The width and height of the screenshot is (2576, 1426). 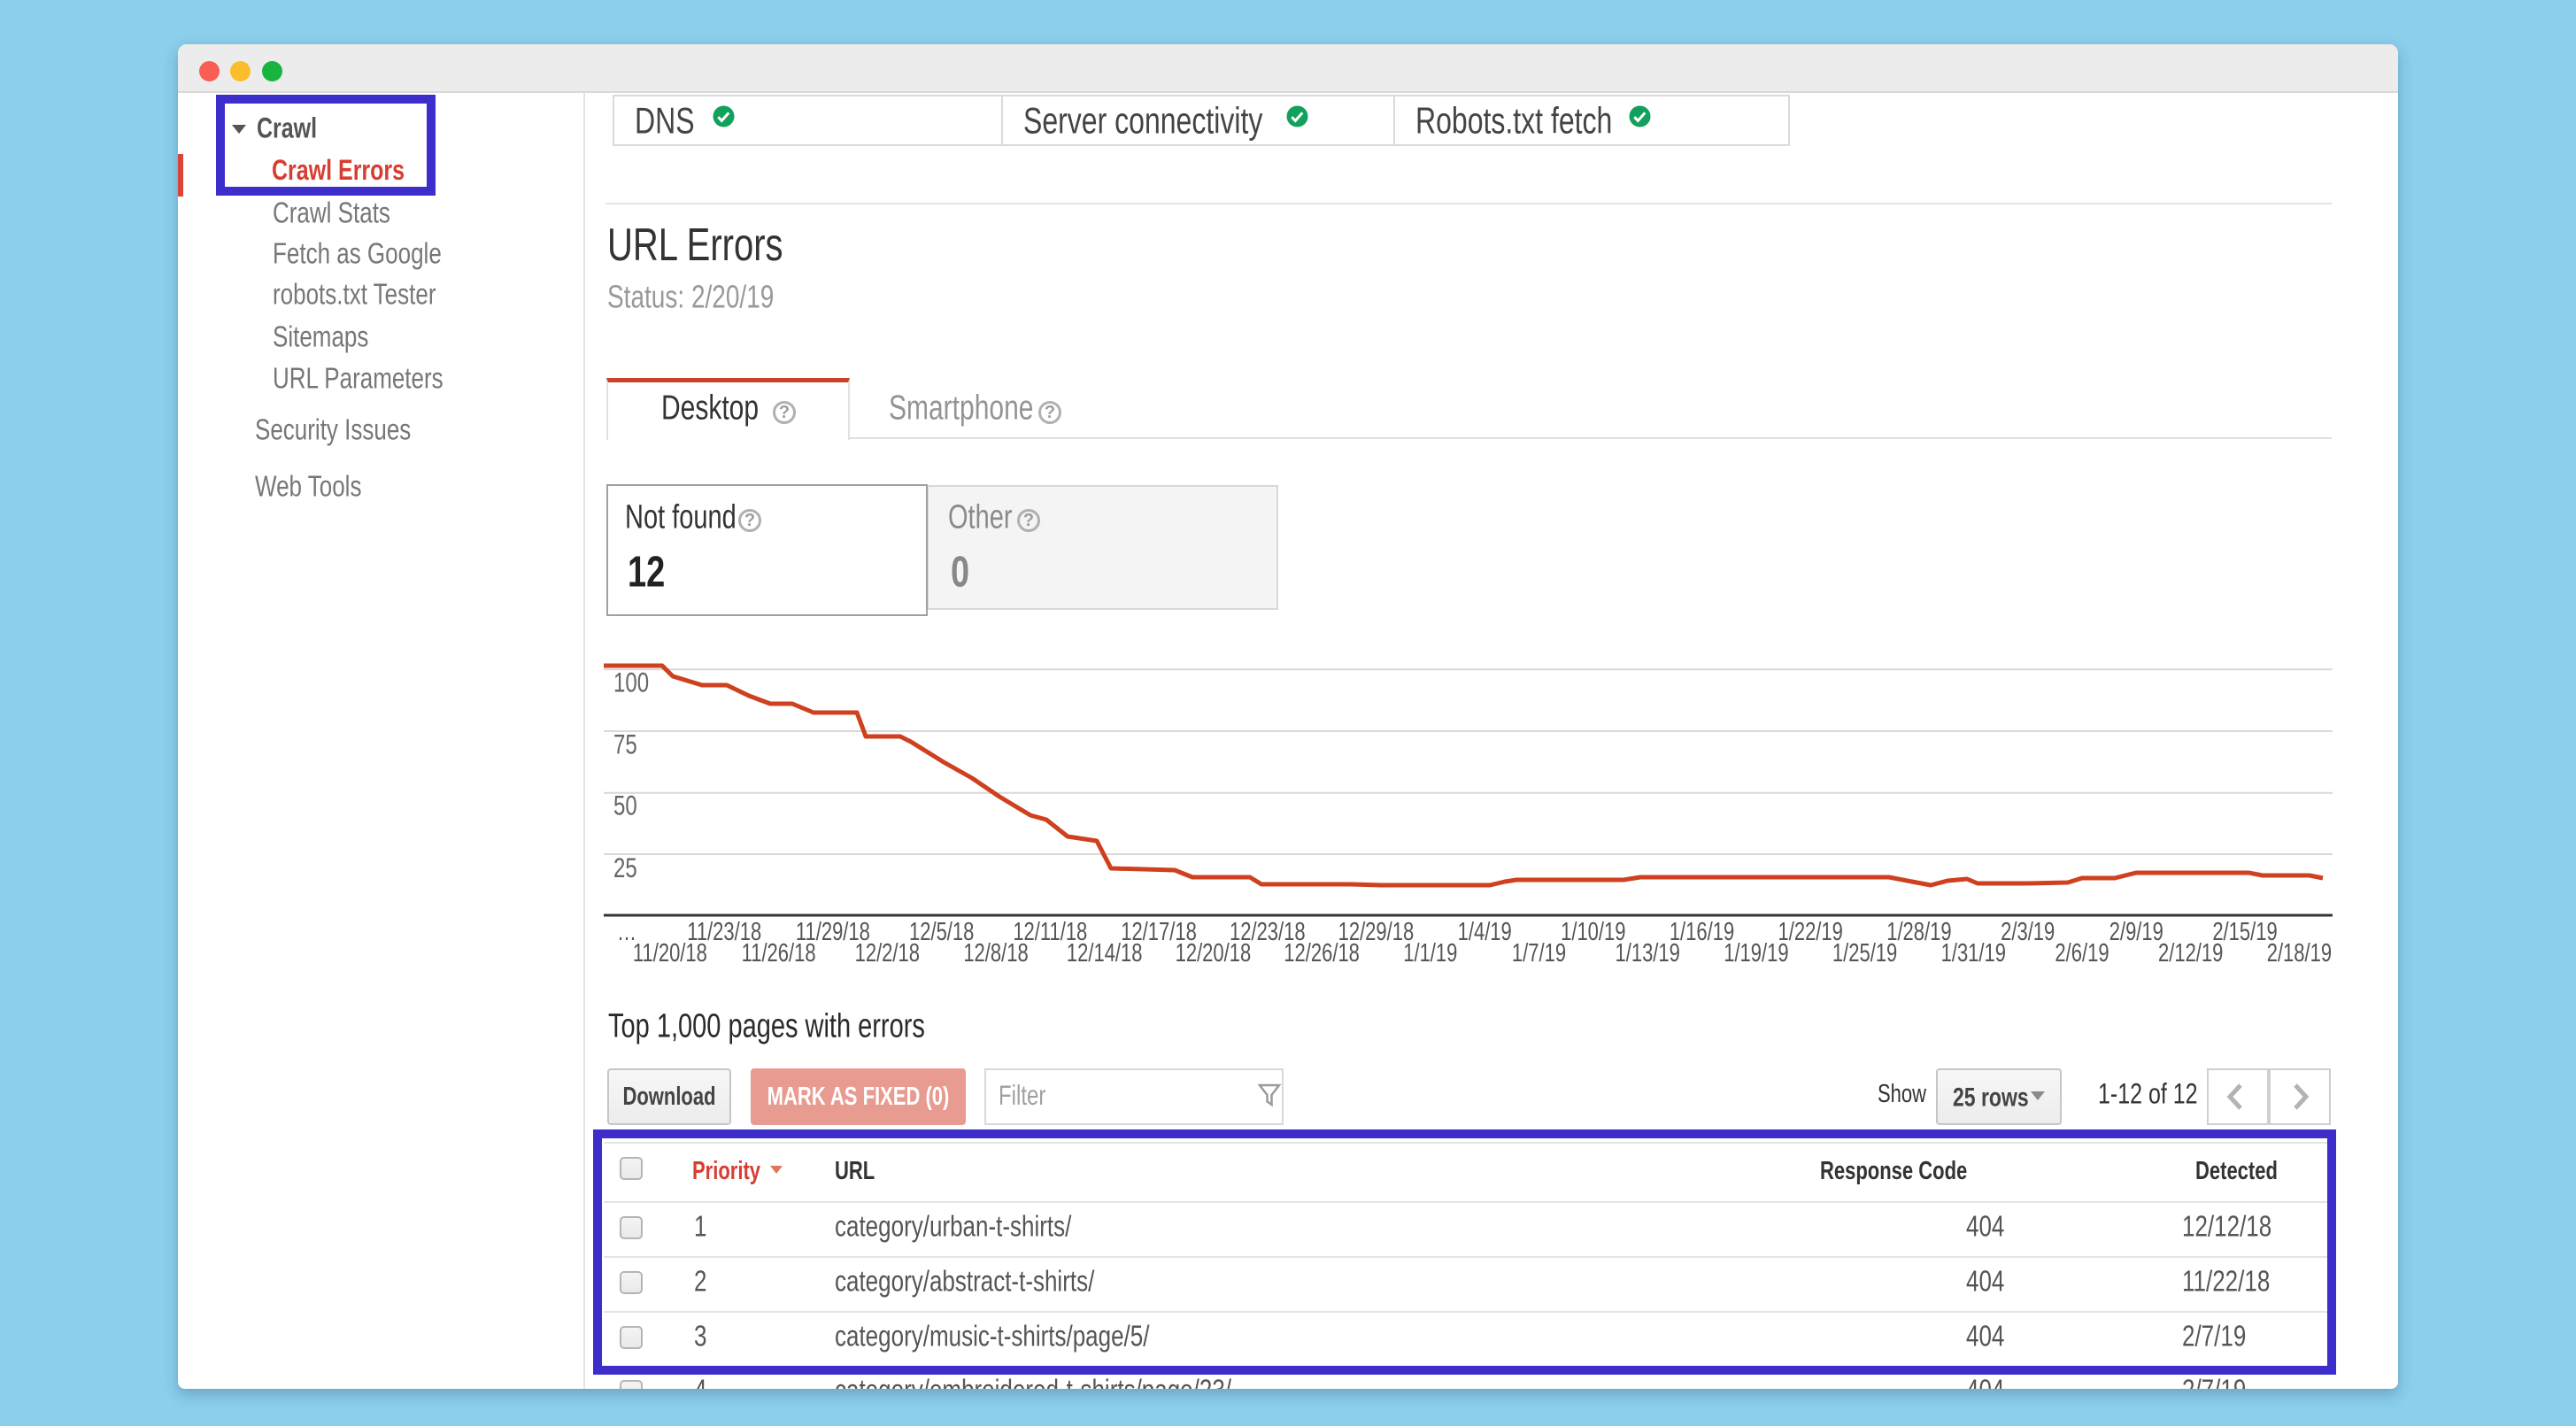 I want to click on svg-text: 1/16/19, so click(x=1702, y=931).